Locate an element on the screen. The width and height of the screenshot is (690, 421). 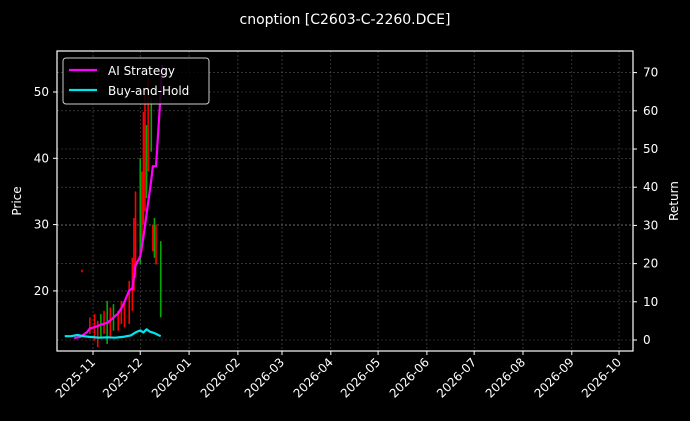
chart-title: cnoption [C2603-C-2260.DCE] is located at coordinates (345, 20).